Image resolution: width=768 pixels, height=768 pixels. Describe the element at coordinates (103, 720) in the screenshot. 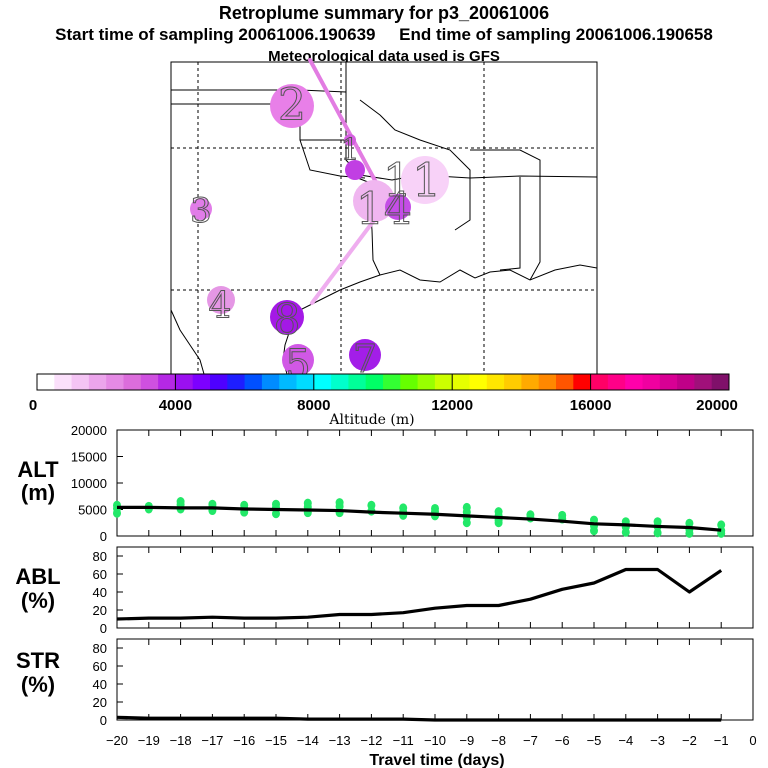

I see `str-ytick-label-0: 0` at that location.